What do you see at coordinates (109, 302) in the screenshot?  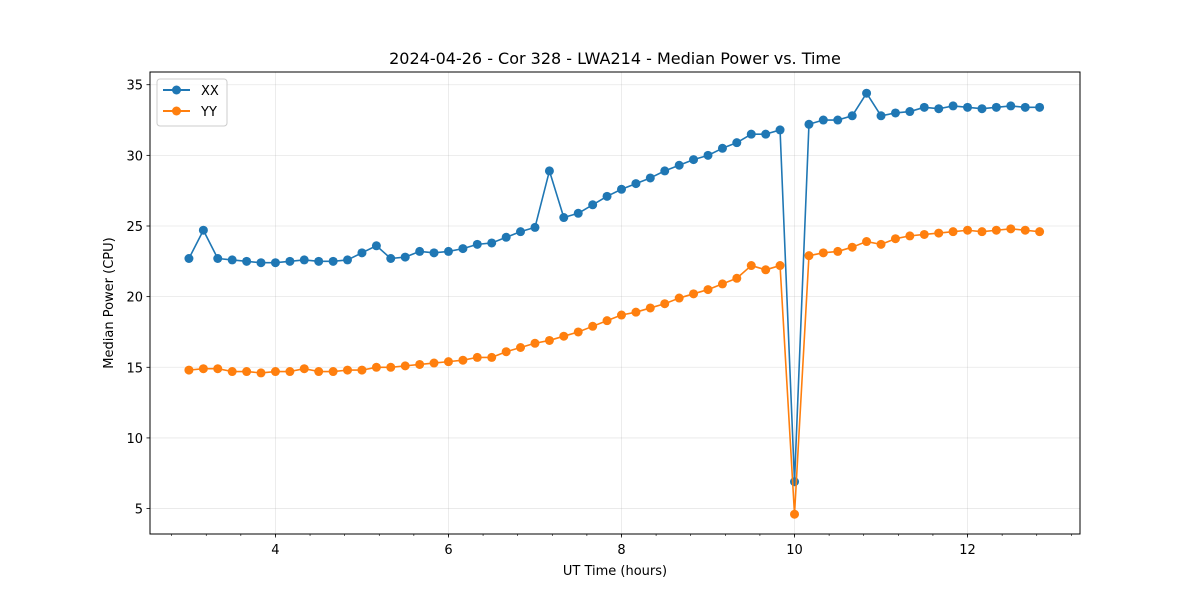 I see `y-axis-label: Median Power (CPU)` at bounding box center [109, 302].